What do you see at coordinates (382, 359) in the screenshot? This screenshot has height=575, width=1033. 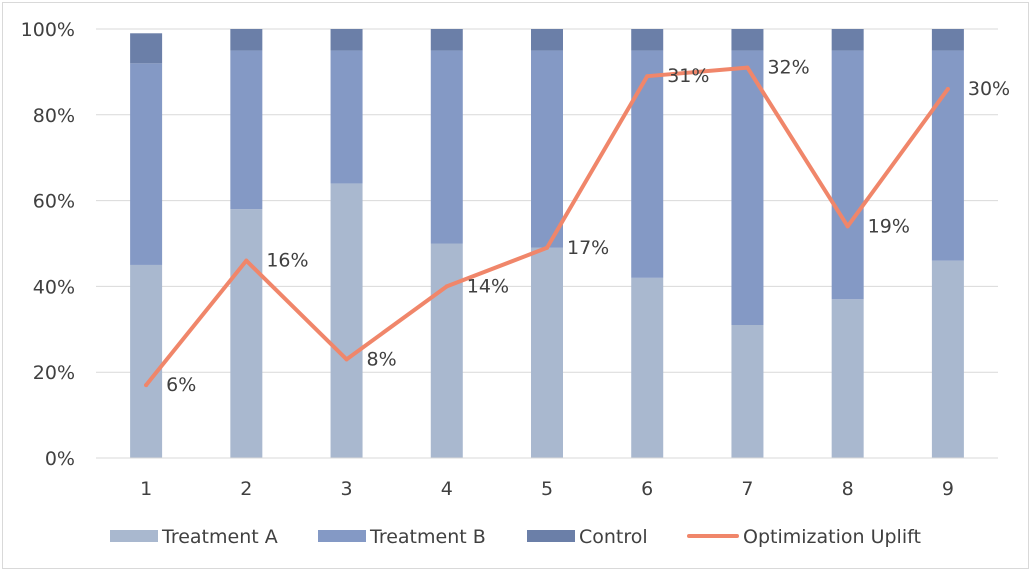 I see `line-data-label: 8%` at bounding box center [382, 359].